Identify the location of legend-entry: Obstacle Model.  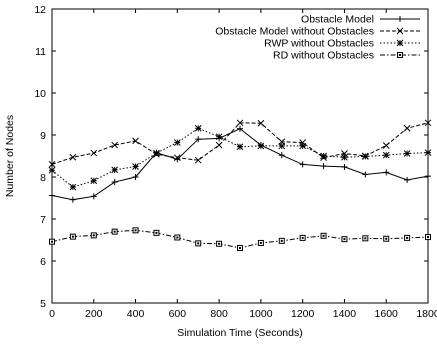
(360, 20).